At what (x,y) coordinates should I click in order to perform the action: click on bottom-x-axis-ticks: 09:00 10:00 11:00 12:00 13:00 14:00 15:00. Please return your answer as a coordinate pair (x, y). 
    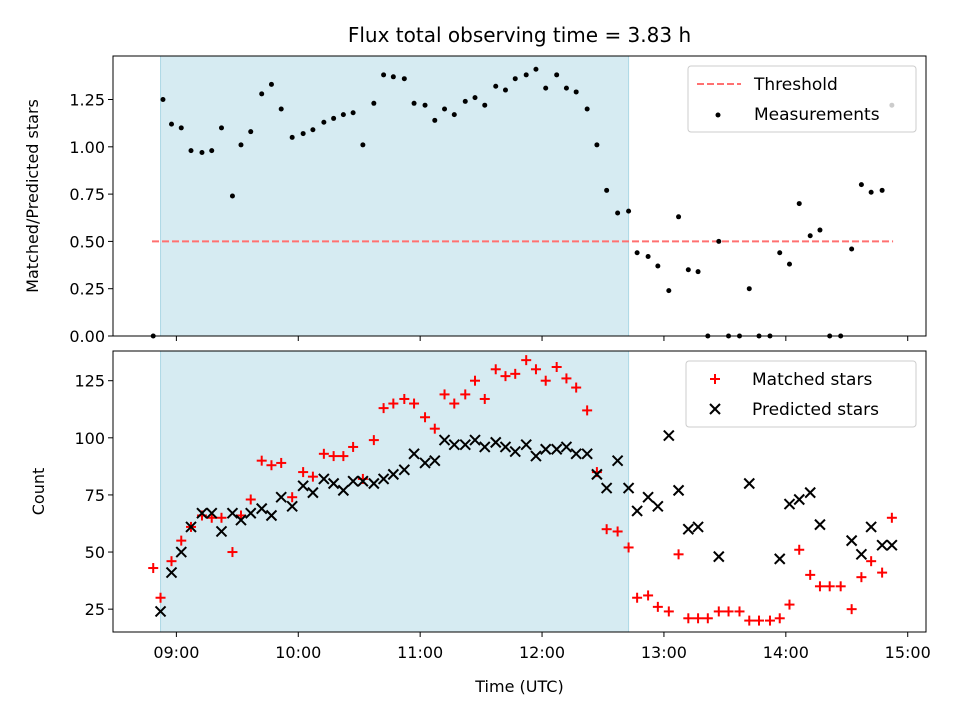
    Looking at the image, I should click on (542, 647).